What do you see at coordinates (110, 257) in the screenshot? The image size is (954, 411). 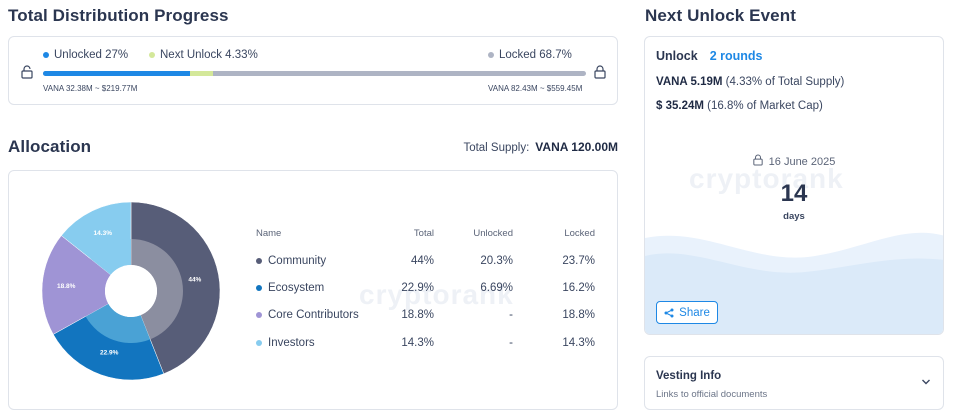 I see `pie-inner-slice-investors` at bounding box center [110, 257].